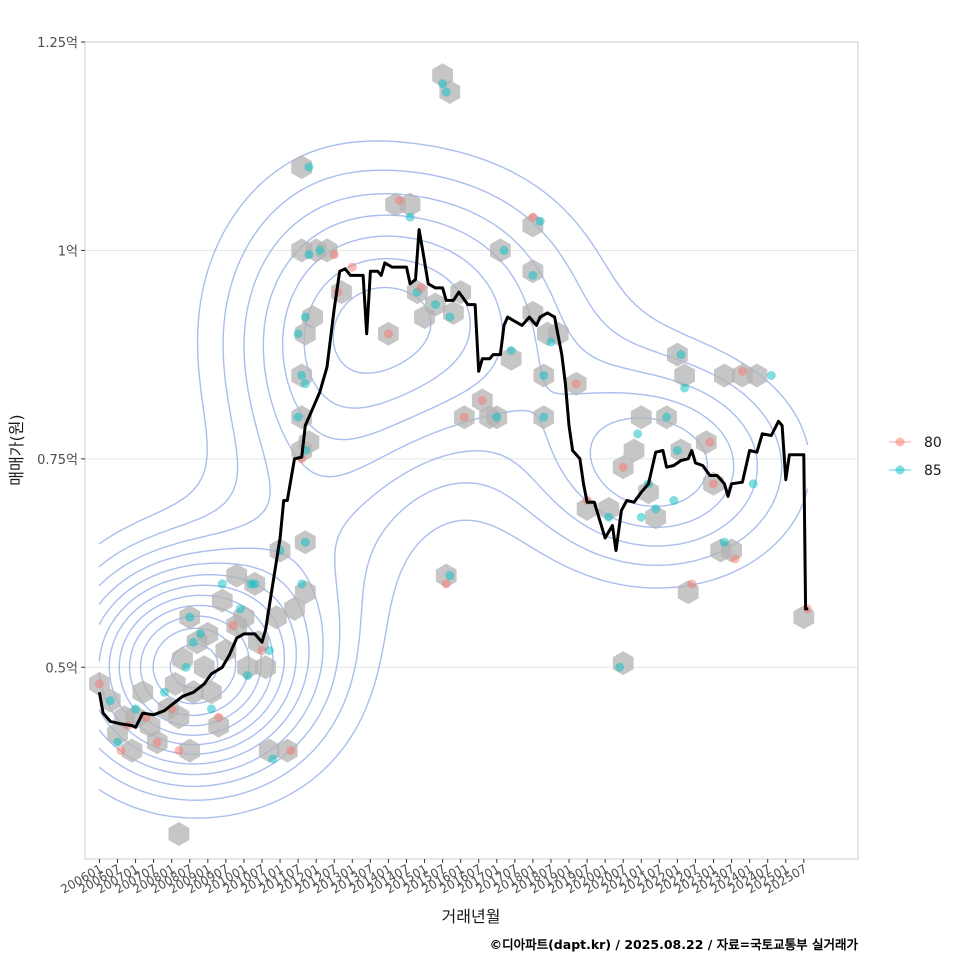  Describe the element at coordinates (57, 43) in the screenshot. I see `y-tick-label: 1.25억` at that location.